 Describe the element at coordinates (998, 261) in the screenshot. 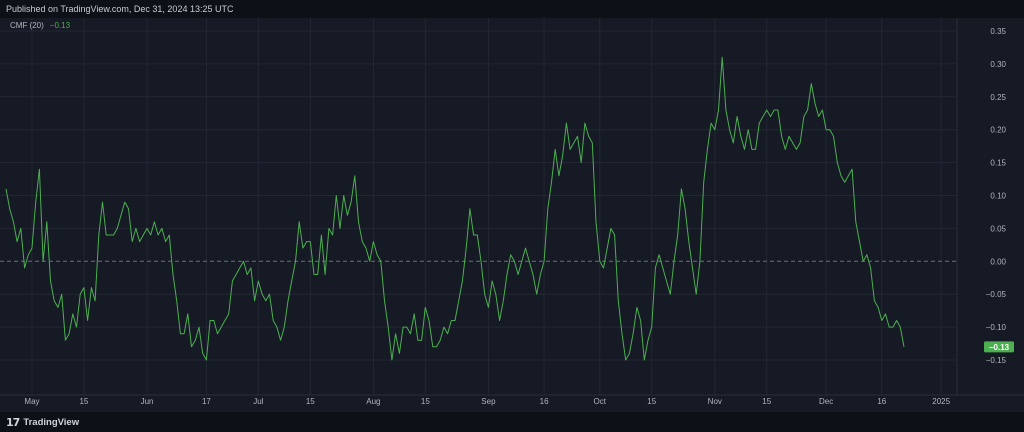

I see `y-tick-label: 0.00` at that location.